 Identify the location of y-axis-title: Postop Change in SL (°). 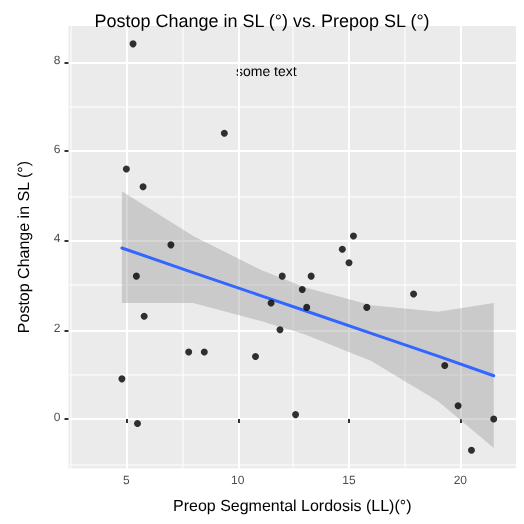
(24, 247).